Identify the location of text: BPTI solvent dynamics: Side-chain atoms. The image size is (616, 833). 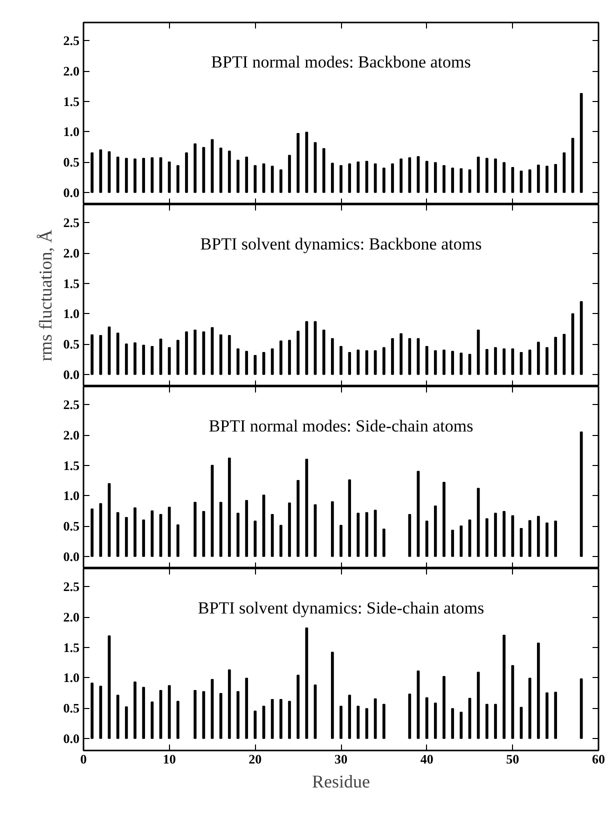
(341, 608).